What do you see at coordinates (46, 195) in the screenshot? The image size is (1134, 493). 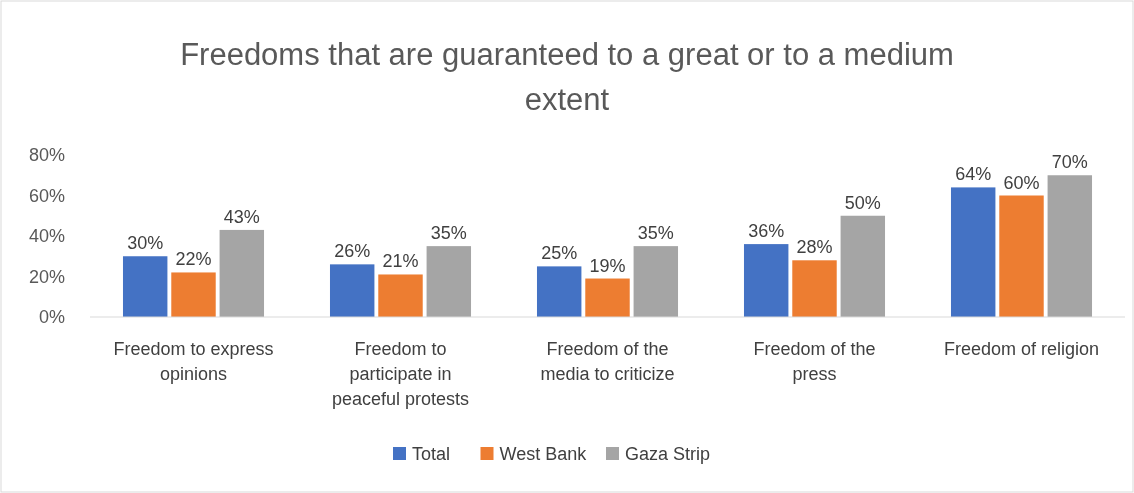 I see `y-tick-label: 60%` at bounding box center [46, 195].